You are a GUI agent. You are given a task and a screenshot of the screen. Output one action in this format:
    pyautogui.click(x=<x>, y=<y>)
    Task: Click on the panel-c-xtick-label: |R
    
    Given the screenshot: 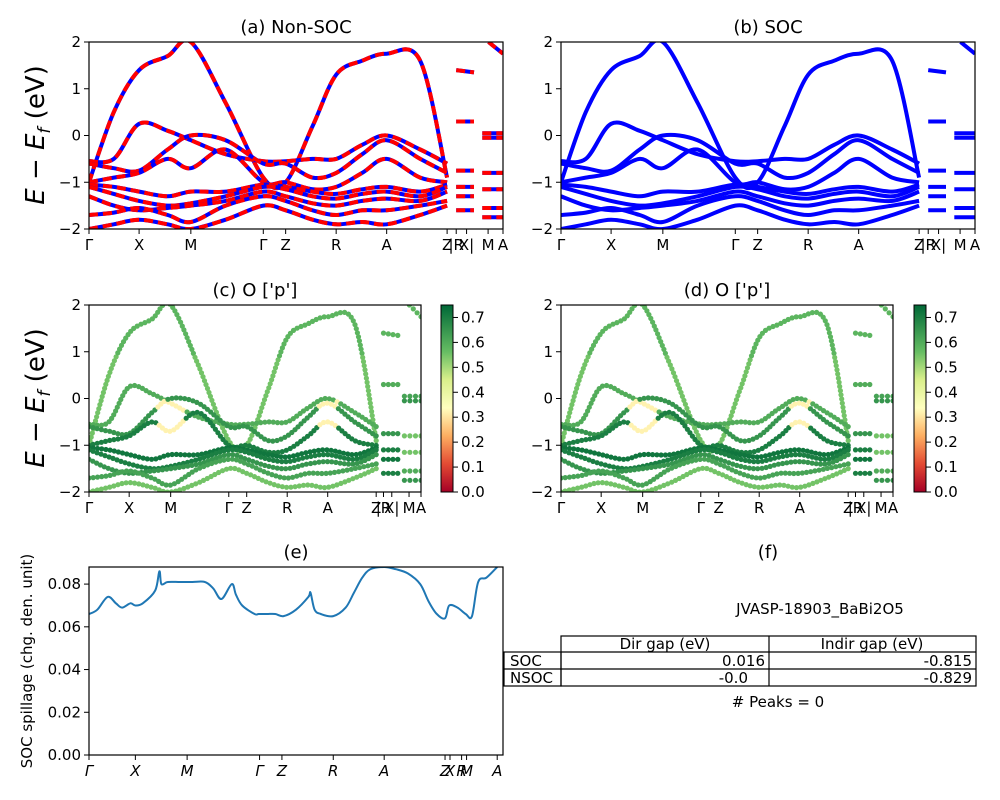 What is the action you would take?
    pyautogui.click(x=383, y=508)
    